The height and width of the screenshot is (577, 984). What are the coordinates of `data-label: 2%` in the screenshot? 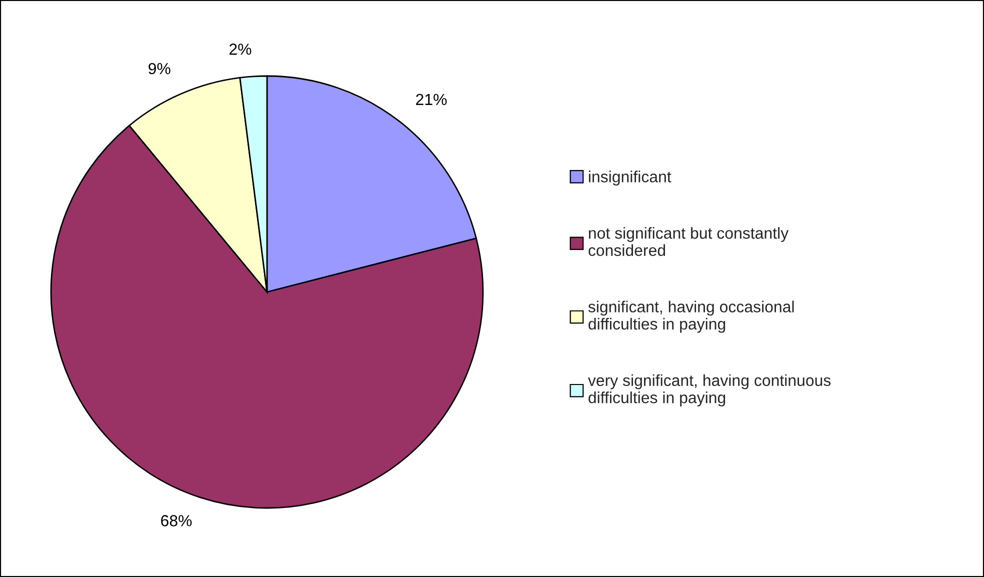 It's located at (241, 49).